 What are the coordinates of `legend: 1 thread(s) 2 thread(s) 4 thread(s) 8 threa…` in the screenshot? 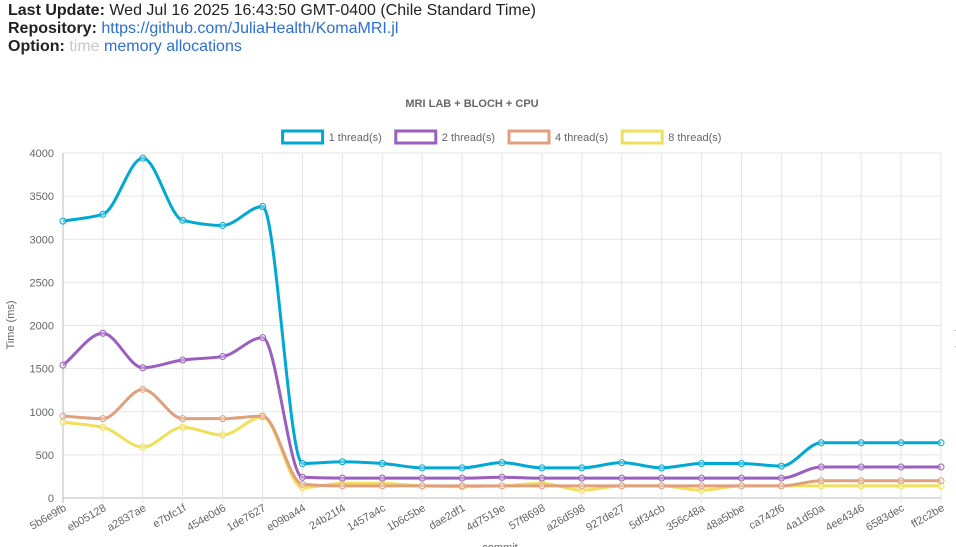 It's located at (501, 137).